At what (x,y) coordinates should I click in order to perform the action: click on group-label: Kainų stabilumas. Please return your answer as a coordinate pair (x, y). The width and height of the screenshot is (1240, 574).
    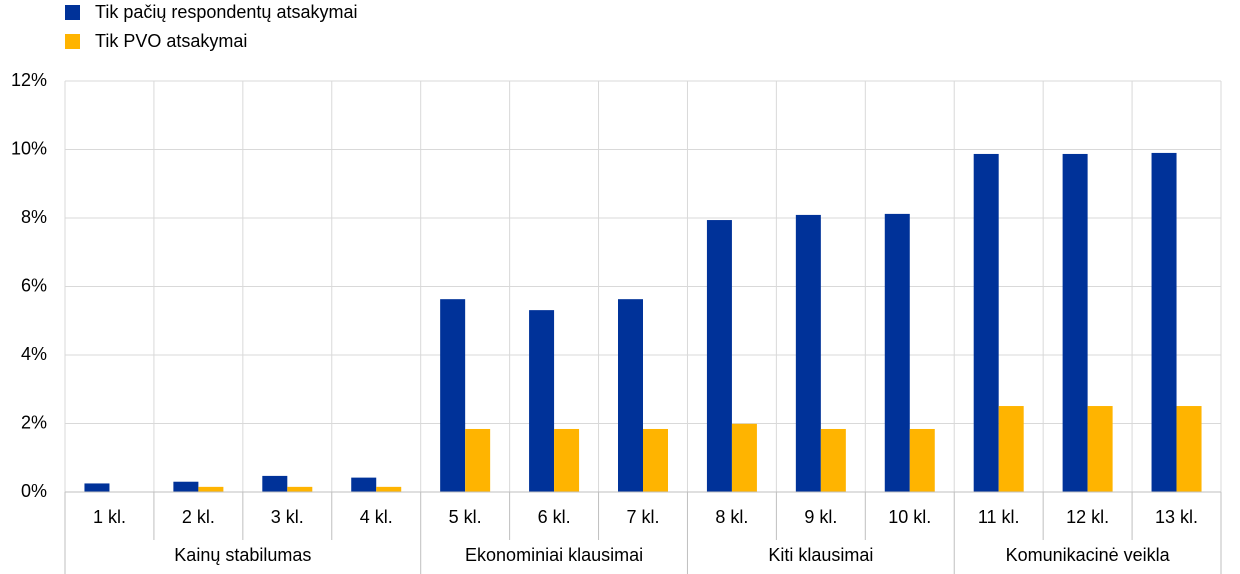
    Looking at the image, I should click on (242, 555).